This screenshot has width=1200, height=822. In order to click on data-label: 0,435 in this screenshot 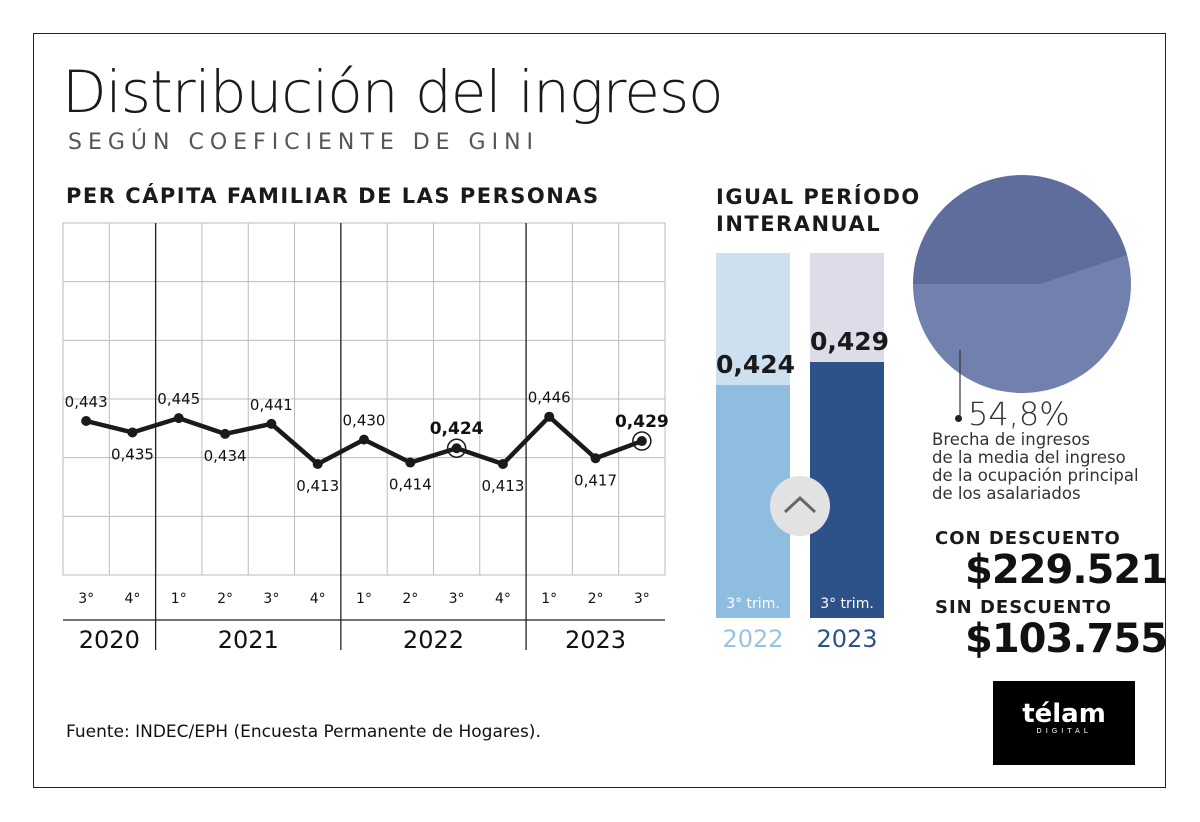, I will do `click(132, 454)`.